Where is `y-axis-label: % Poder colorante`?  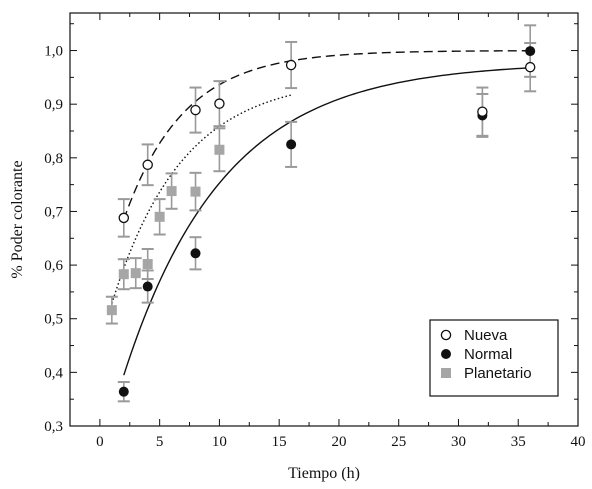
y-axis-label: % Poder colorante is located at coordinates (17, 219).